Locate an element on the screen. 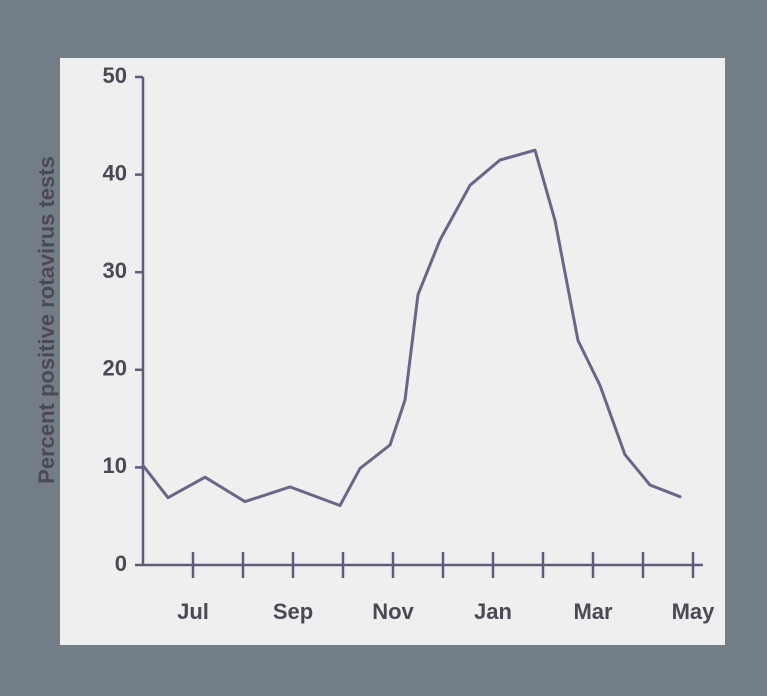  y-tick-label: 10 is located at coordinates (115, 465).